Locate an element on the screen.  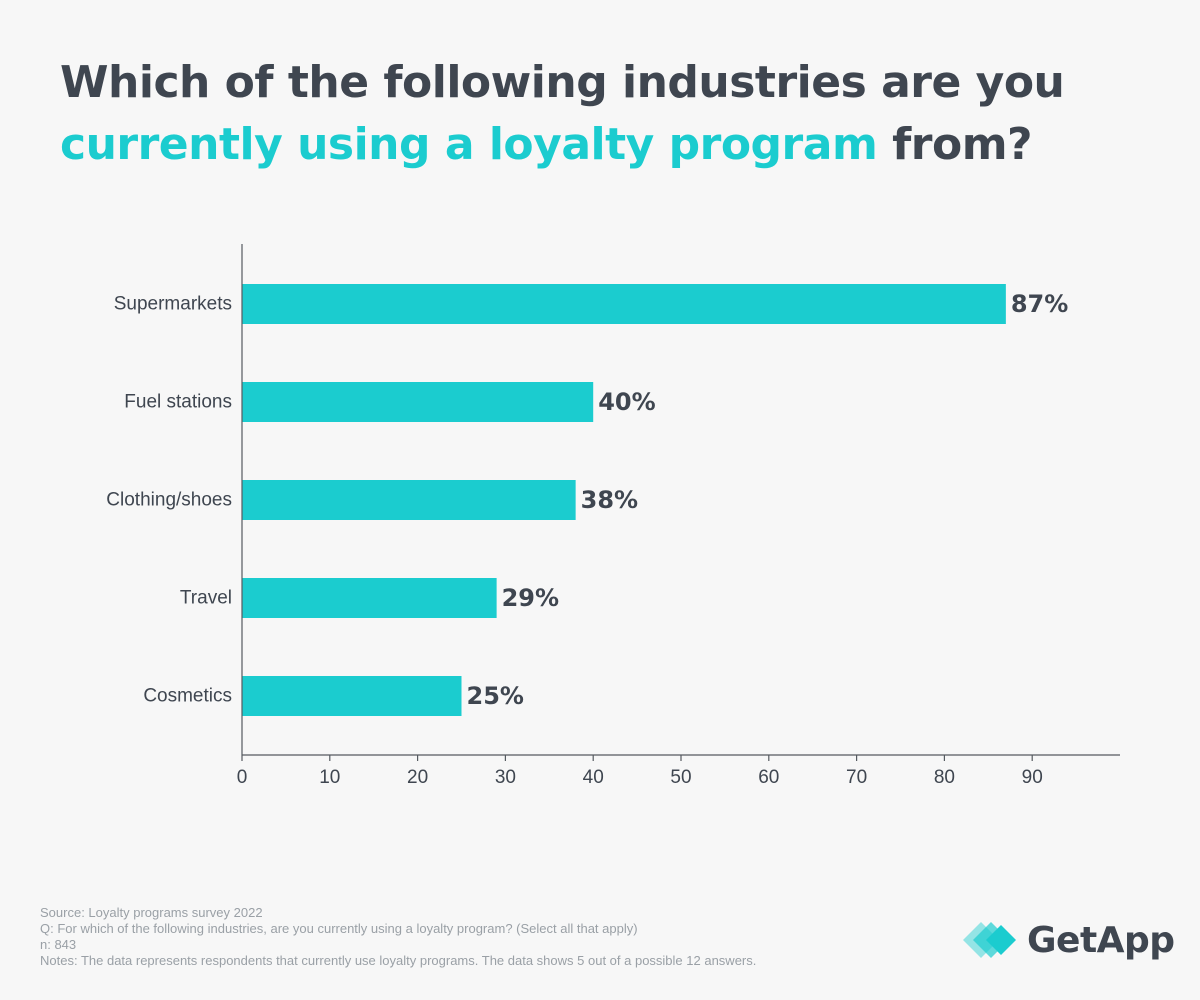
value-label-clothing-shoes: 38% is located at coordinates (609, 500).